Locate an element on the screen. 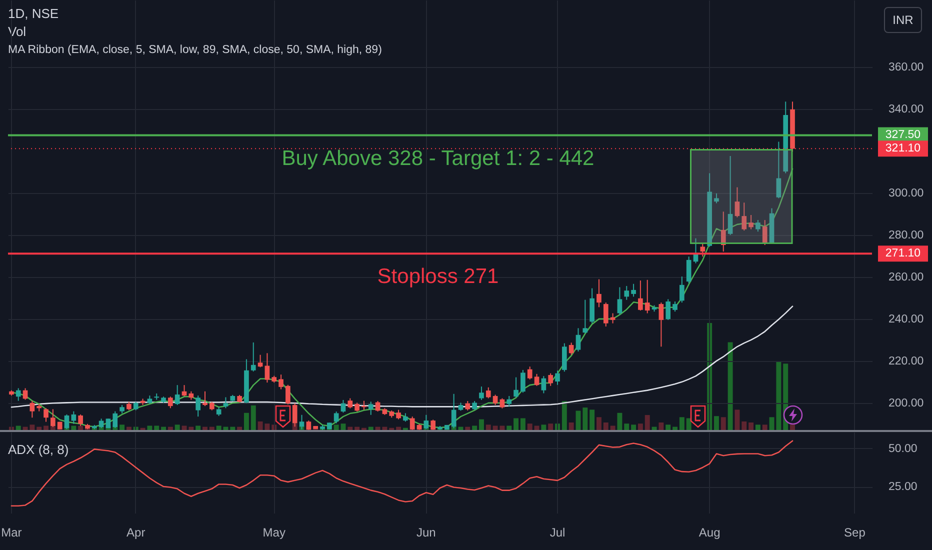 The image size is (932, 550). y-tick-label: 340.00 is located at coordinates (906, 109).